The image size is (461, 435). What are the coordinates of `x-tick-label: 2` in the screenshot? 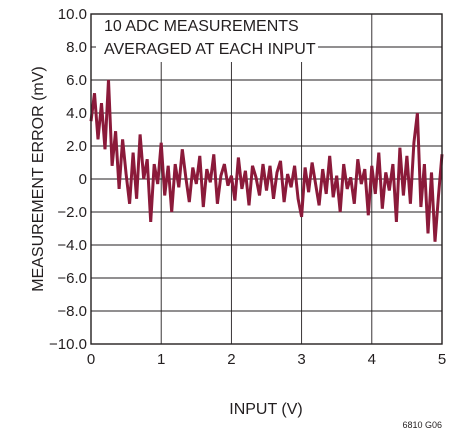 It's located at (231, 359).